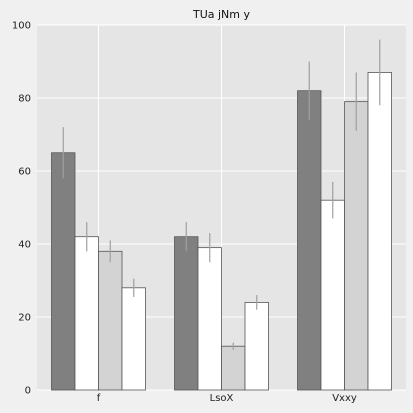 The width and height of the screenshot is (413, 413). What do you see at coordinates (21, 209) in the screenshot?
I see `y-axis-ticks: 0 20 40 60 80 100` at bounding box center [21, 209].